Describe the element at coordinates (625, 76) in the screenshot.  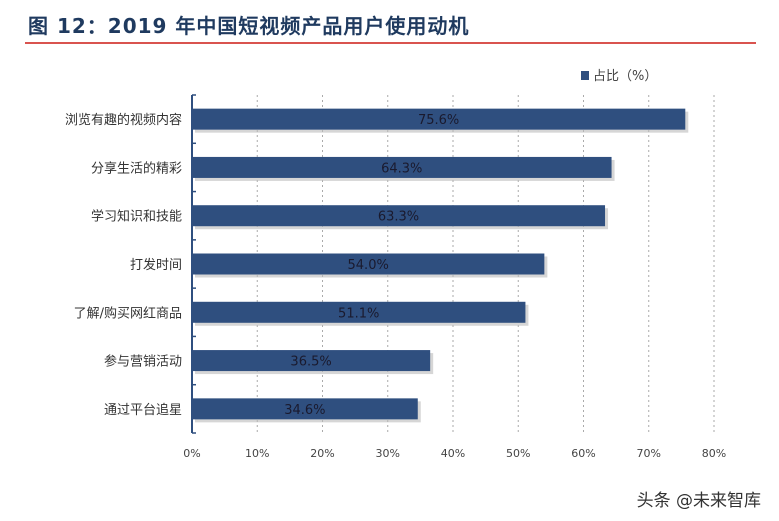
I see `legend-label: 占比（%）` at that location.